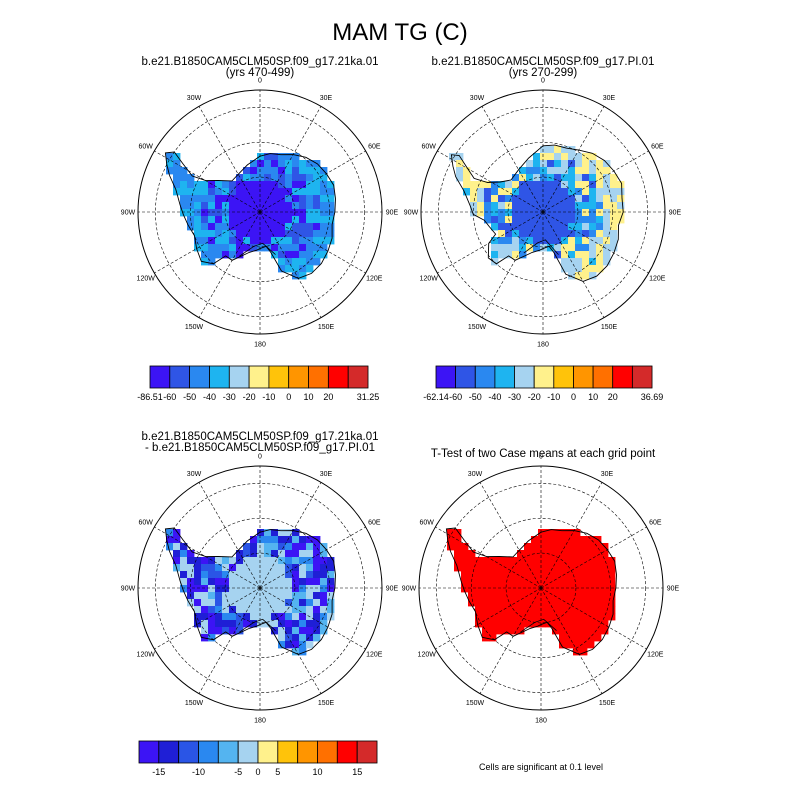  I want to click on longitude-label: 90W, so click(411, 213).